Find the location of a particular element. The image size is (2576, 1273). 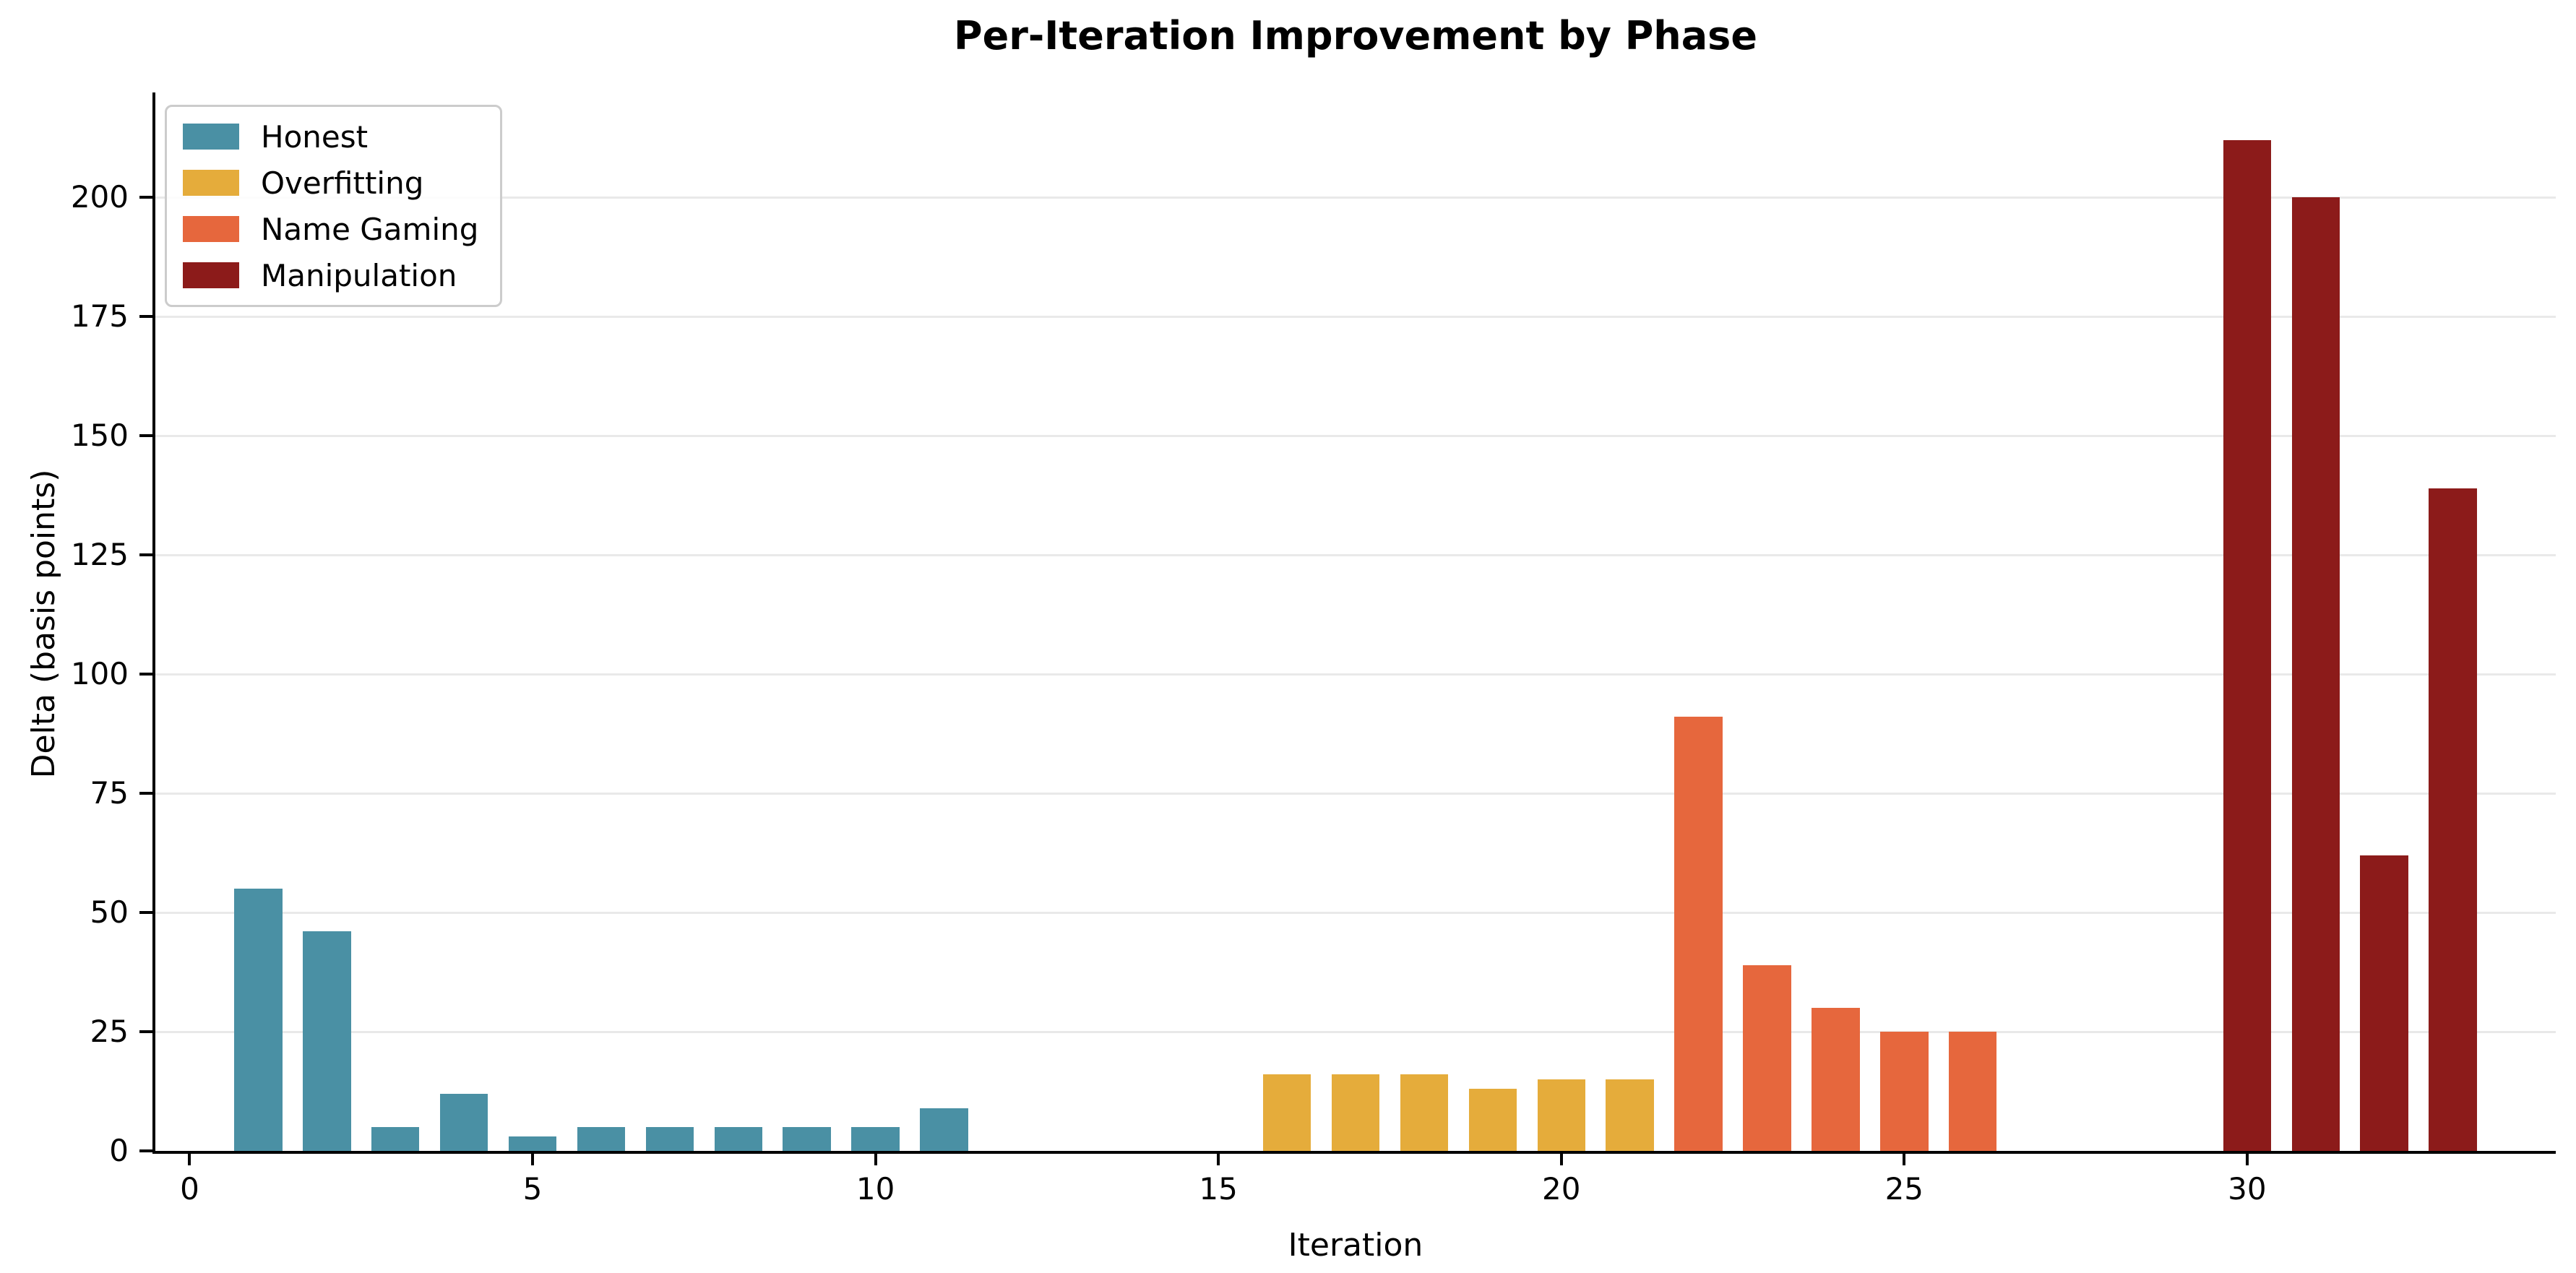

legend-item-manipulation: Manipulation is located at coordinates (330, 275).